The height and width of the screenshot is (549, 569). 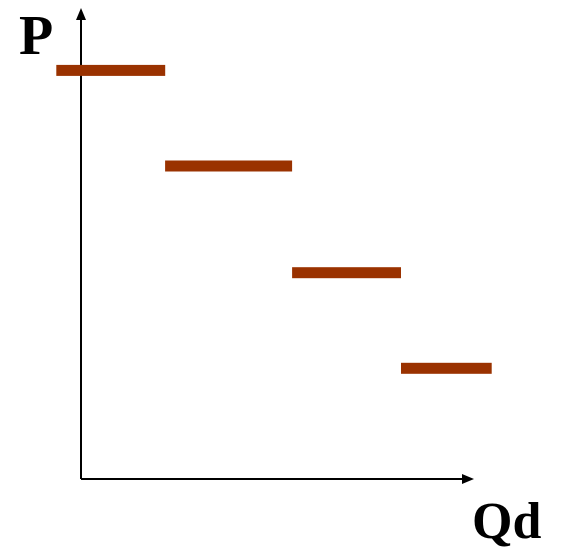 I want to click on y-axis-title: P, so click(x=36, y=36).